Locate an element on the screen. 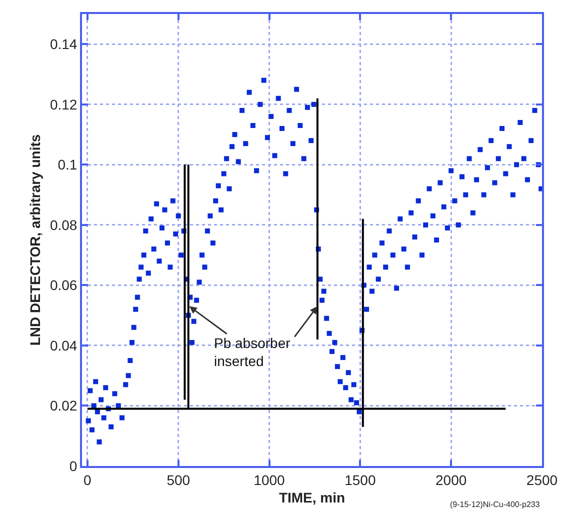 This screenshot has height=517, width=561. x-axis-title: TIME, min is located at coordinates (312, 498).